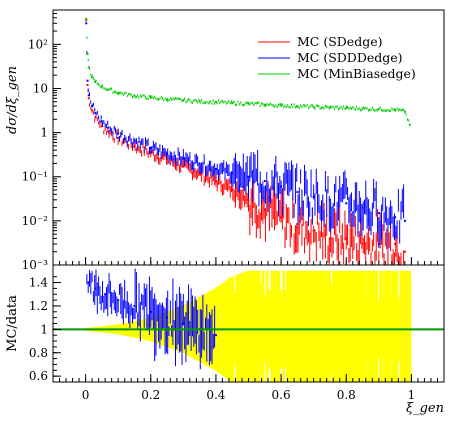  I want to click on upper-y-tick-label: 10⁻³, so click(35, 265).